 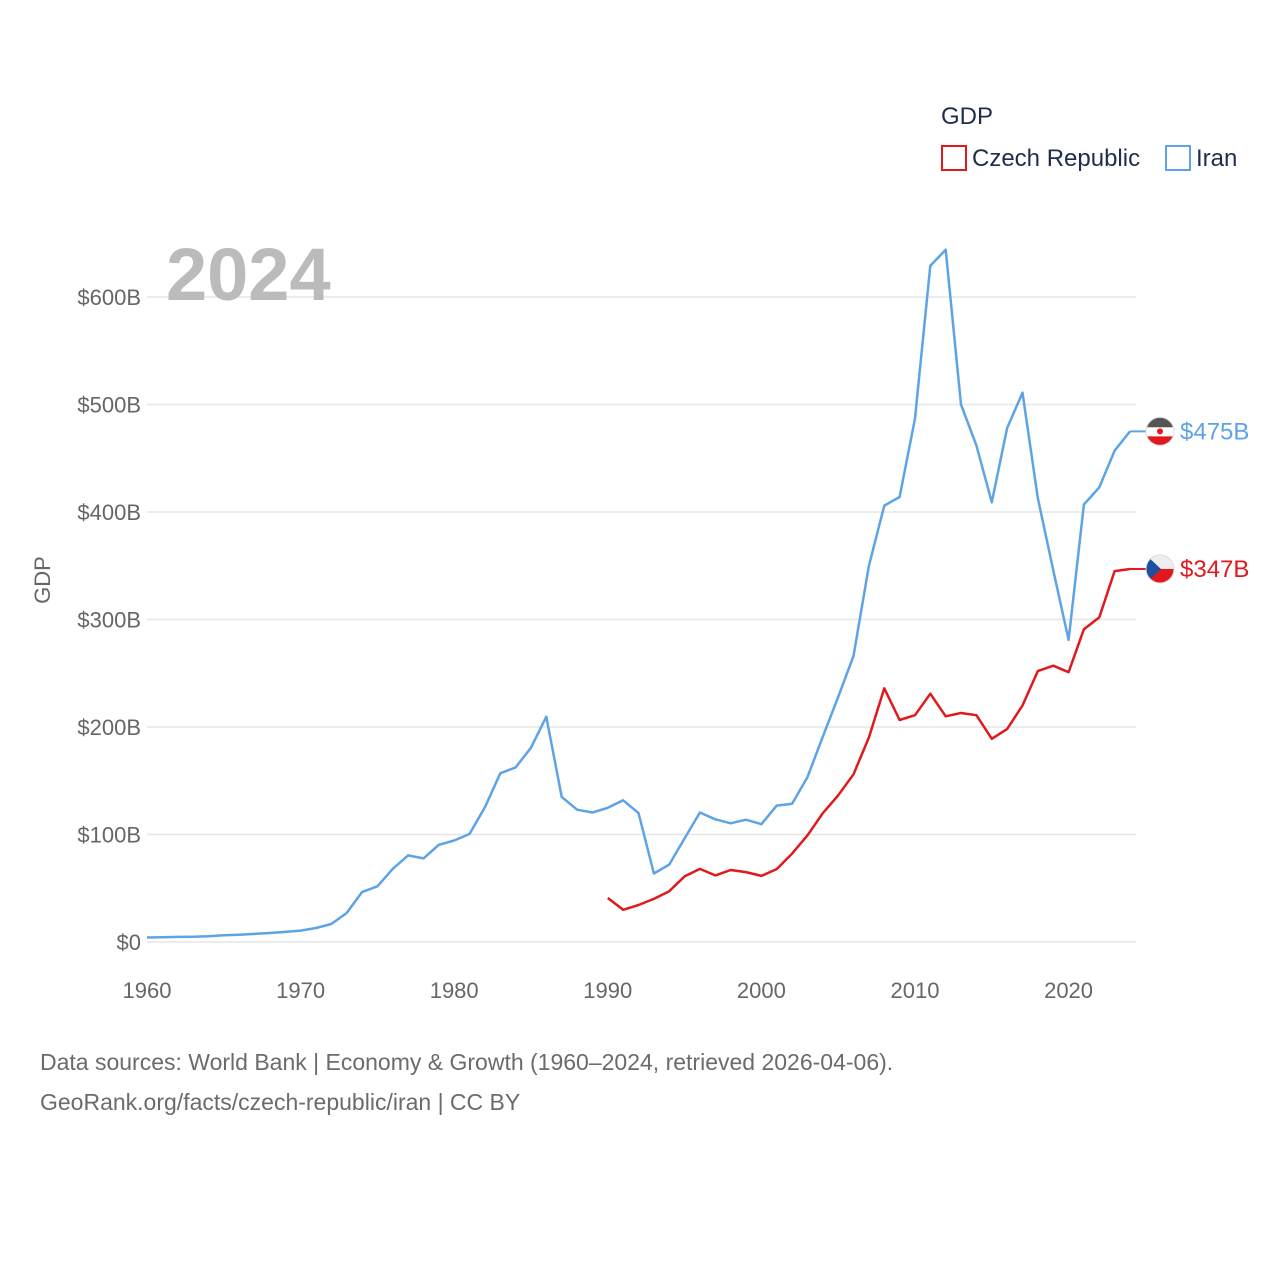 What do you see at coordinates (1089, 137) in the screenshot?
I see `legend: GDP Czech Republic Iran` at bounding box center [1089, 137].